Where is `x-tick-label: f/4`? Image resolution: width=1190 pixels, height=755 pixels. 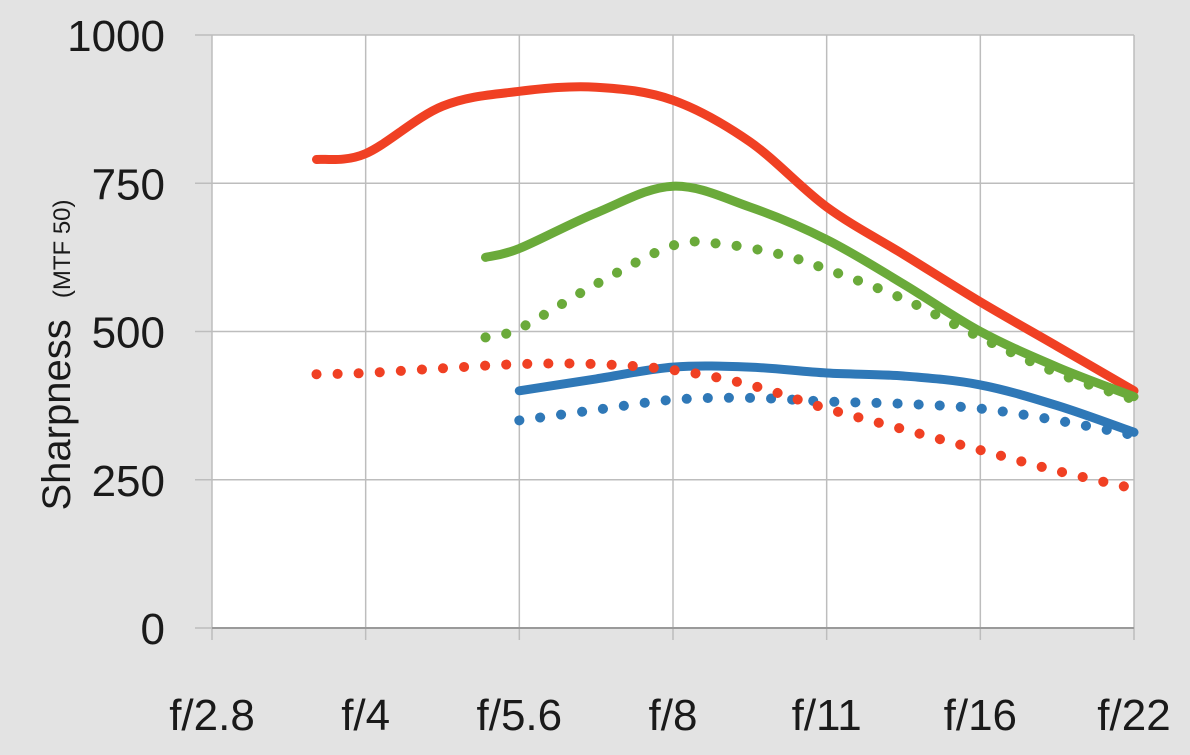 x-tick-label: f/4 is located at coordinates (365, 715).